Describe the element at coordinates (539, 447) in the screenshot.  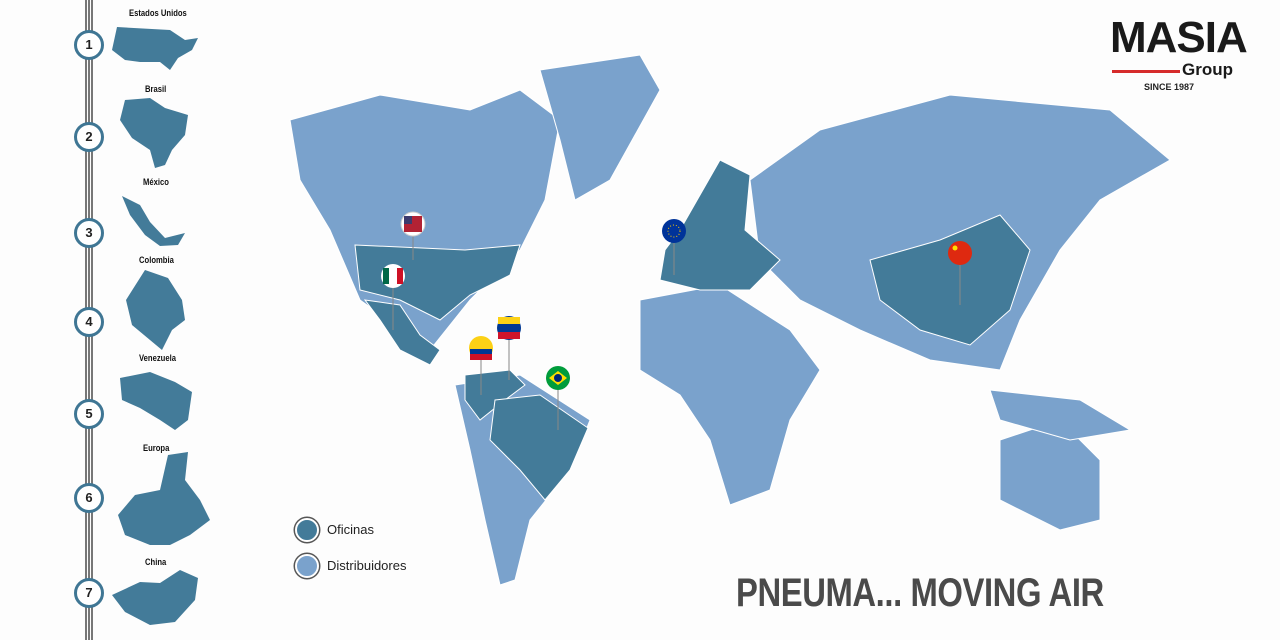
I see `brazil` at that location.